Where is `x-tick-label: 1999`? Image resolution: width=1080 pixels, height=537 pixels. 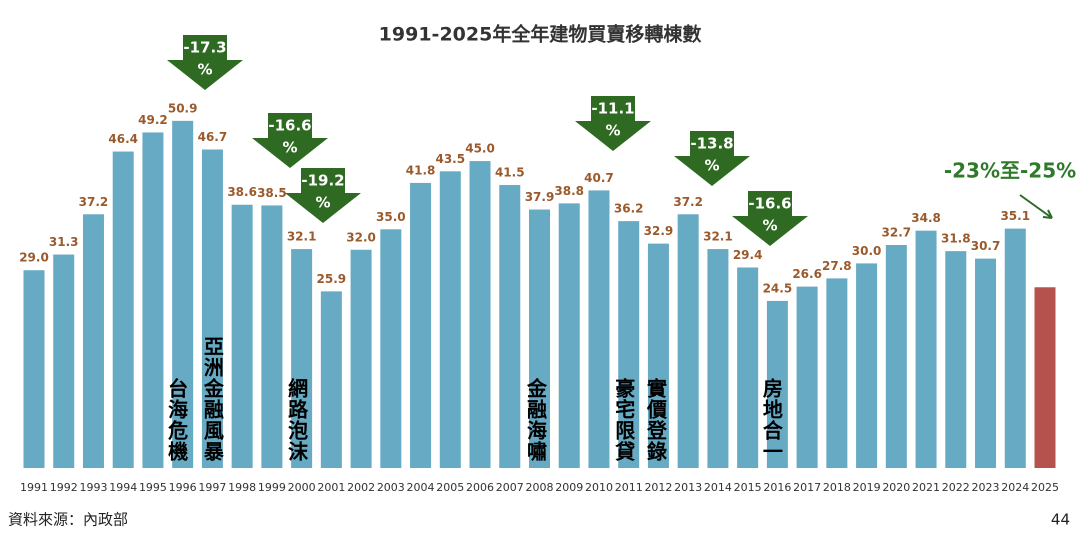
x-tick-label: 1999 is located at coordinates (272, 487).